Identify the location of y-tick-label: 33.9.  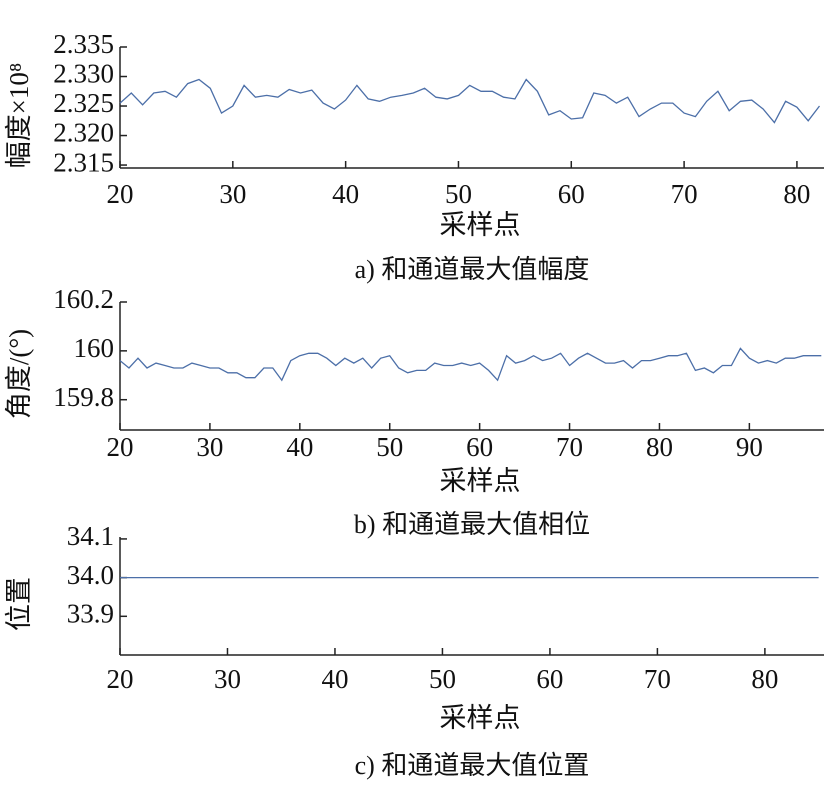
(90, 614).